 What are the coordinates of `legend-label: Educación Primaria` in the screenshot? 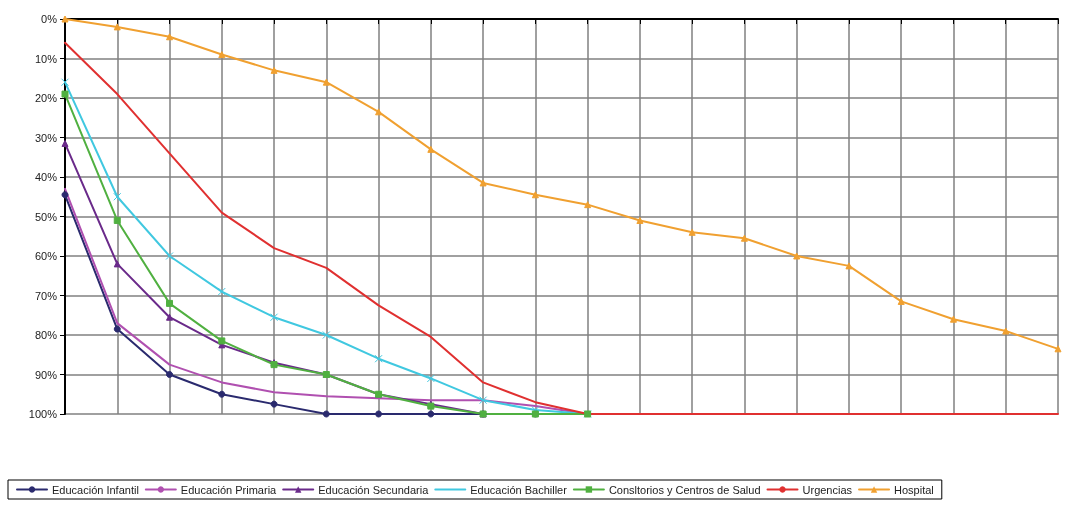 It's located at (229, 489).